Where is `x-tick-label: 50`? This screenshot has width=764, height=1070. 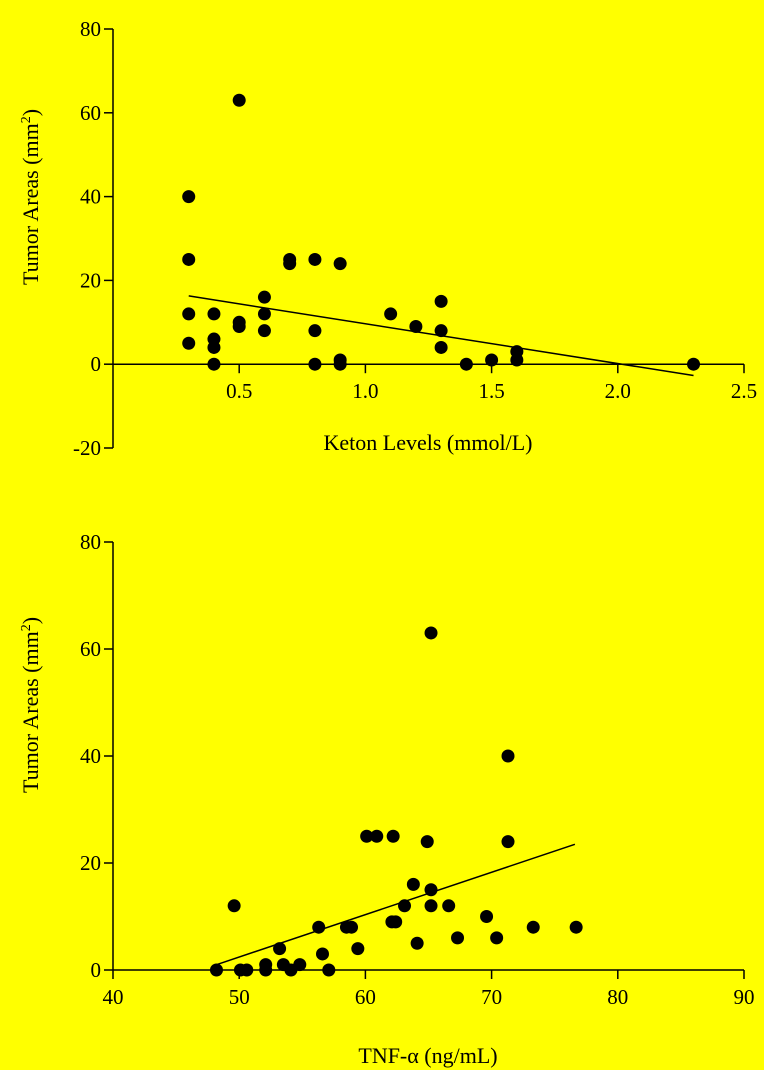 x-tick-label: 50 is located at coordinates (239, 997).